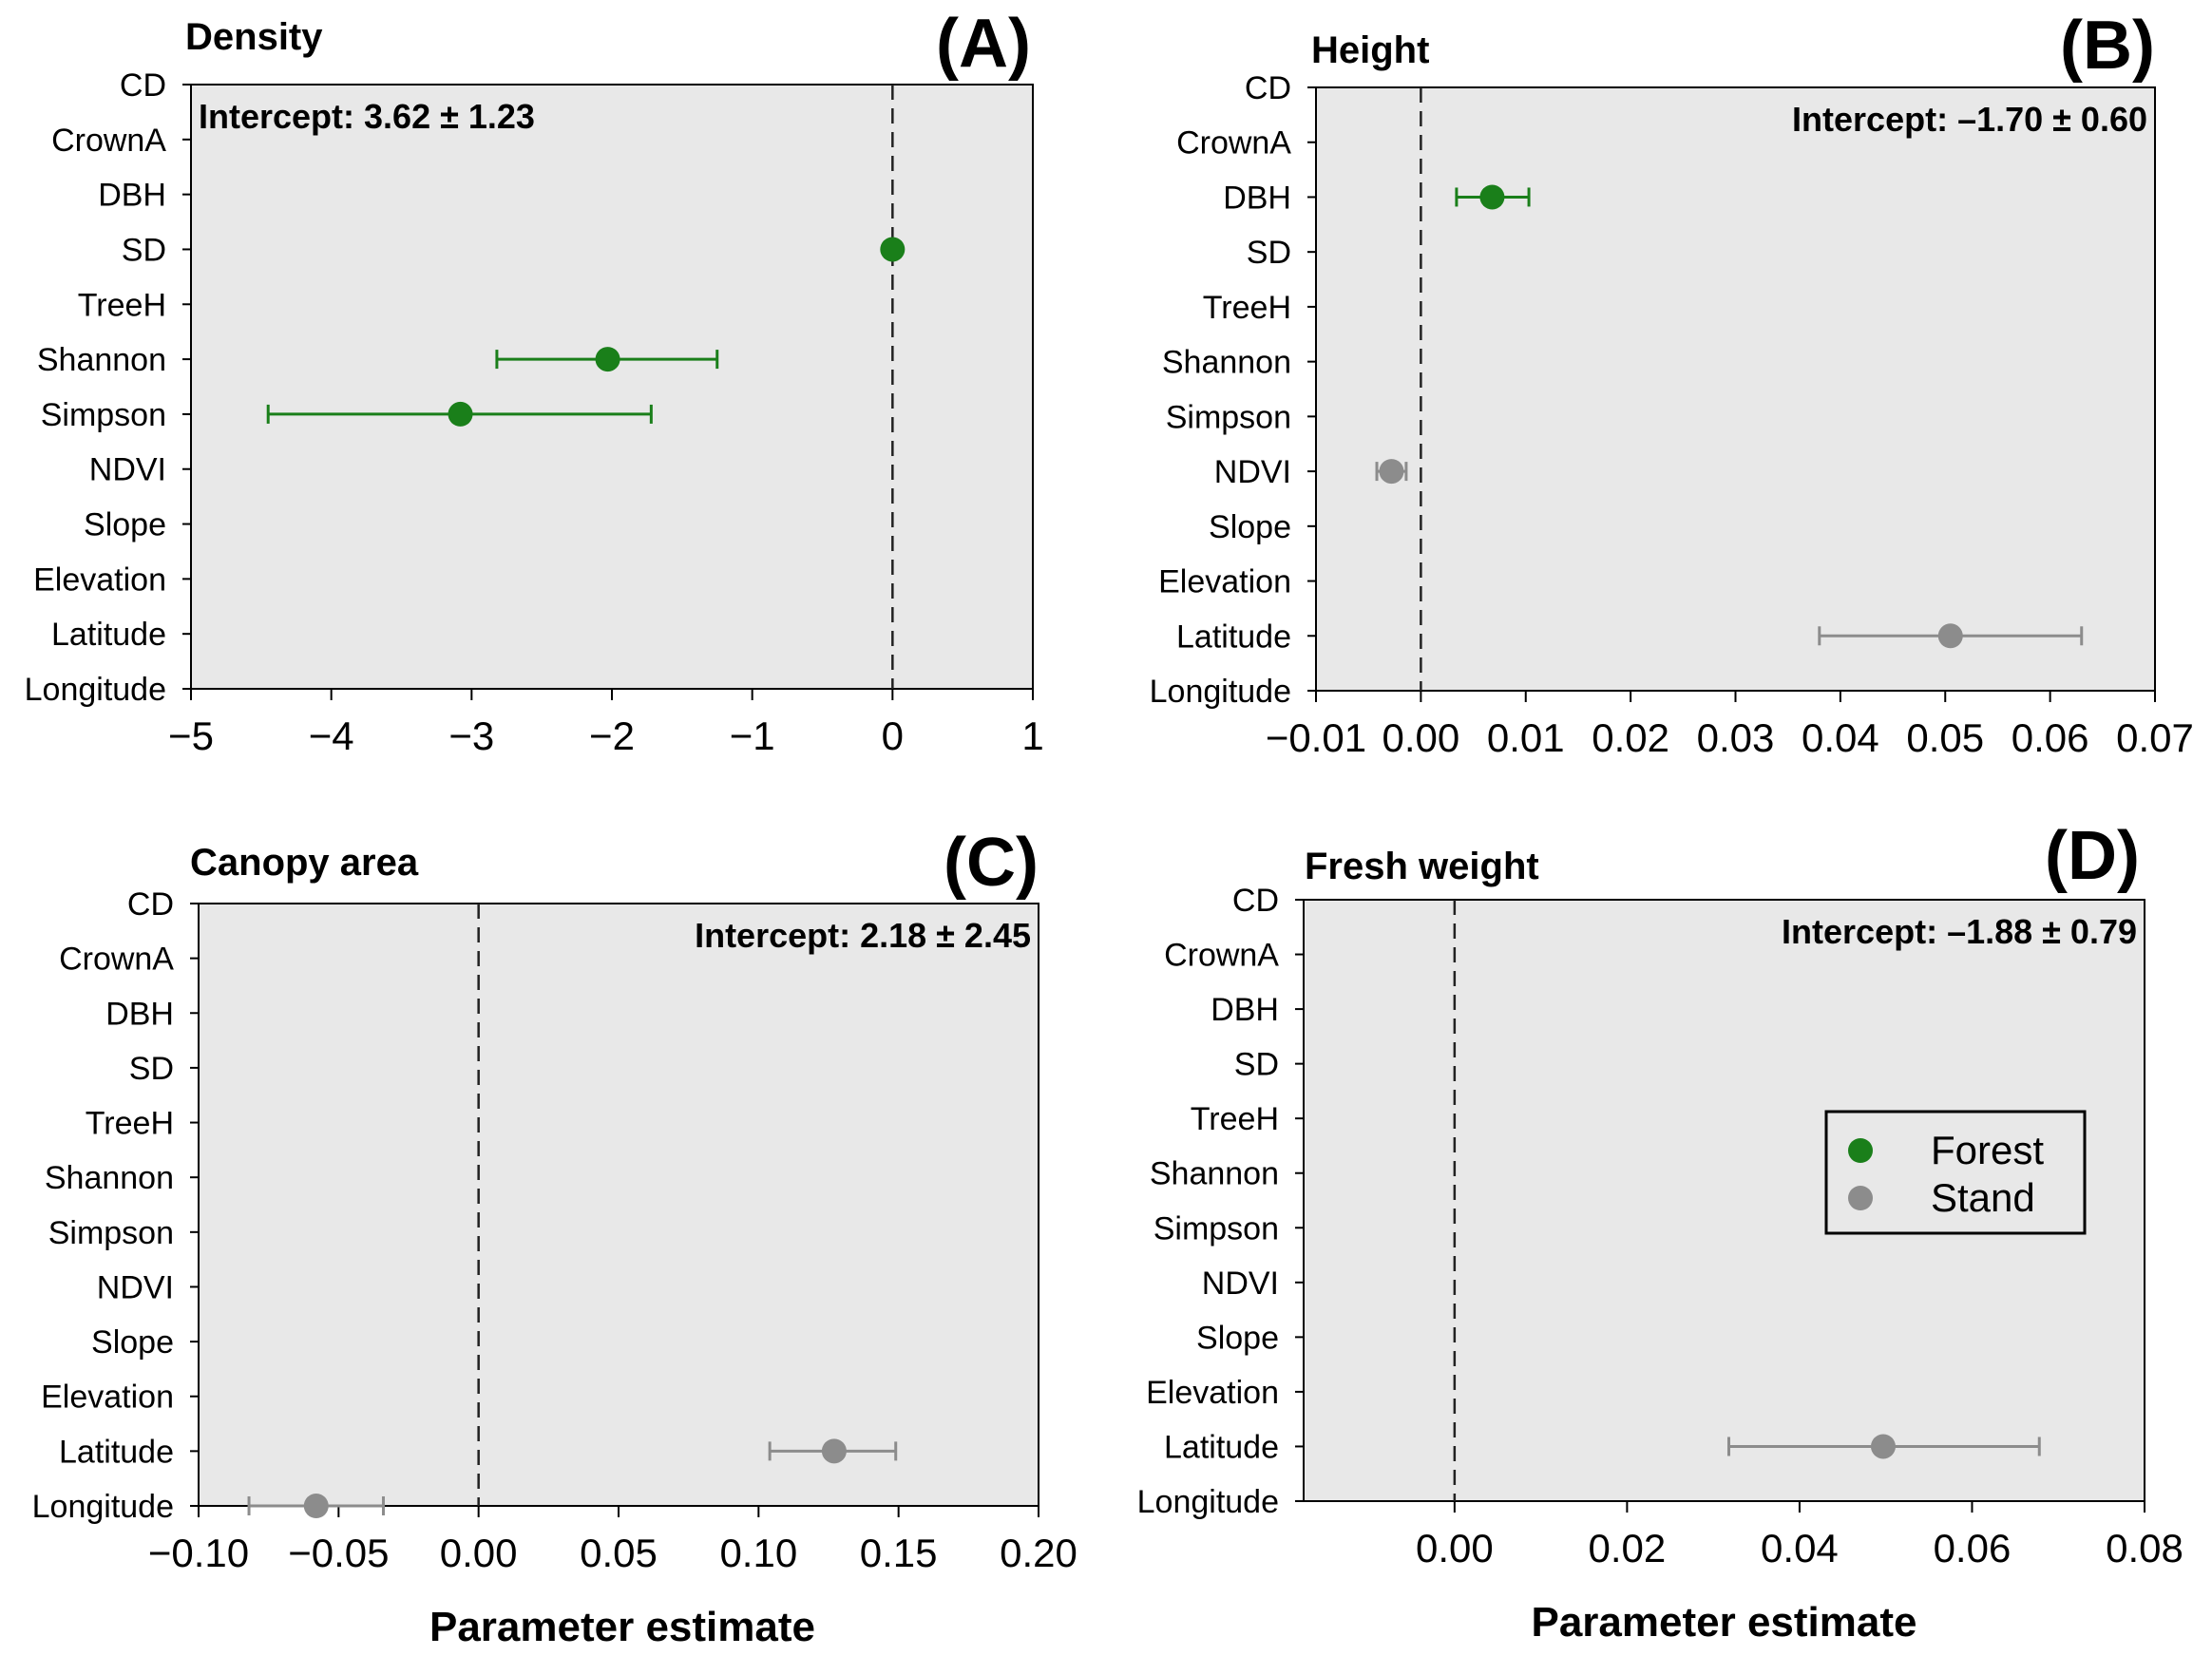 This screenshot has width=2212, height=1675. What do you see at coordinates (460, 414) in the screenshot?
I see `estimate-point-forest-simpson` at bounding box center [460, 414].